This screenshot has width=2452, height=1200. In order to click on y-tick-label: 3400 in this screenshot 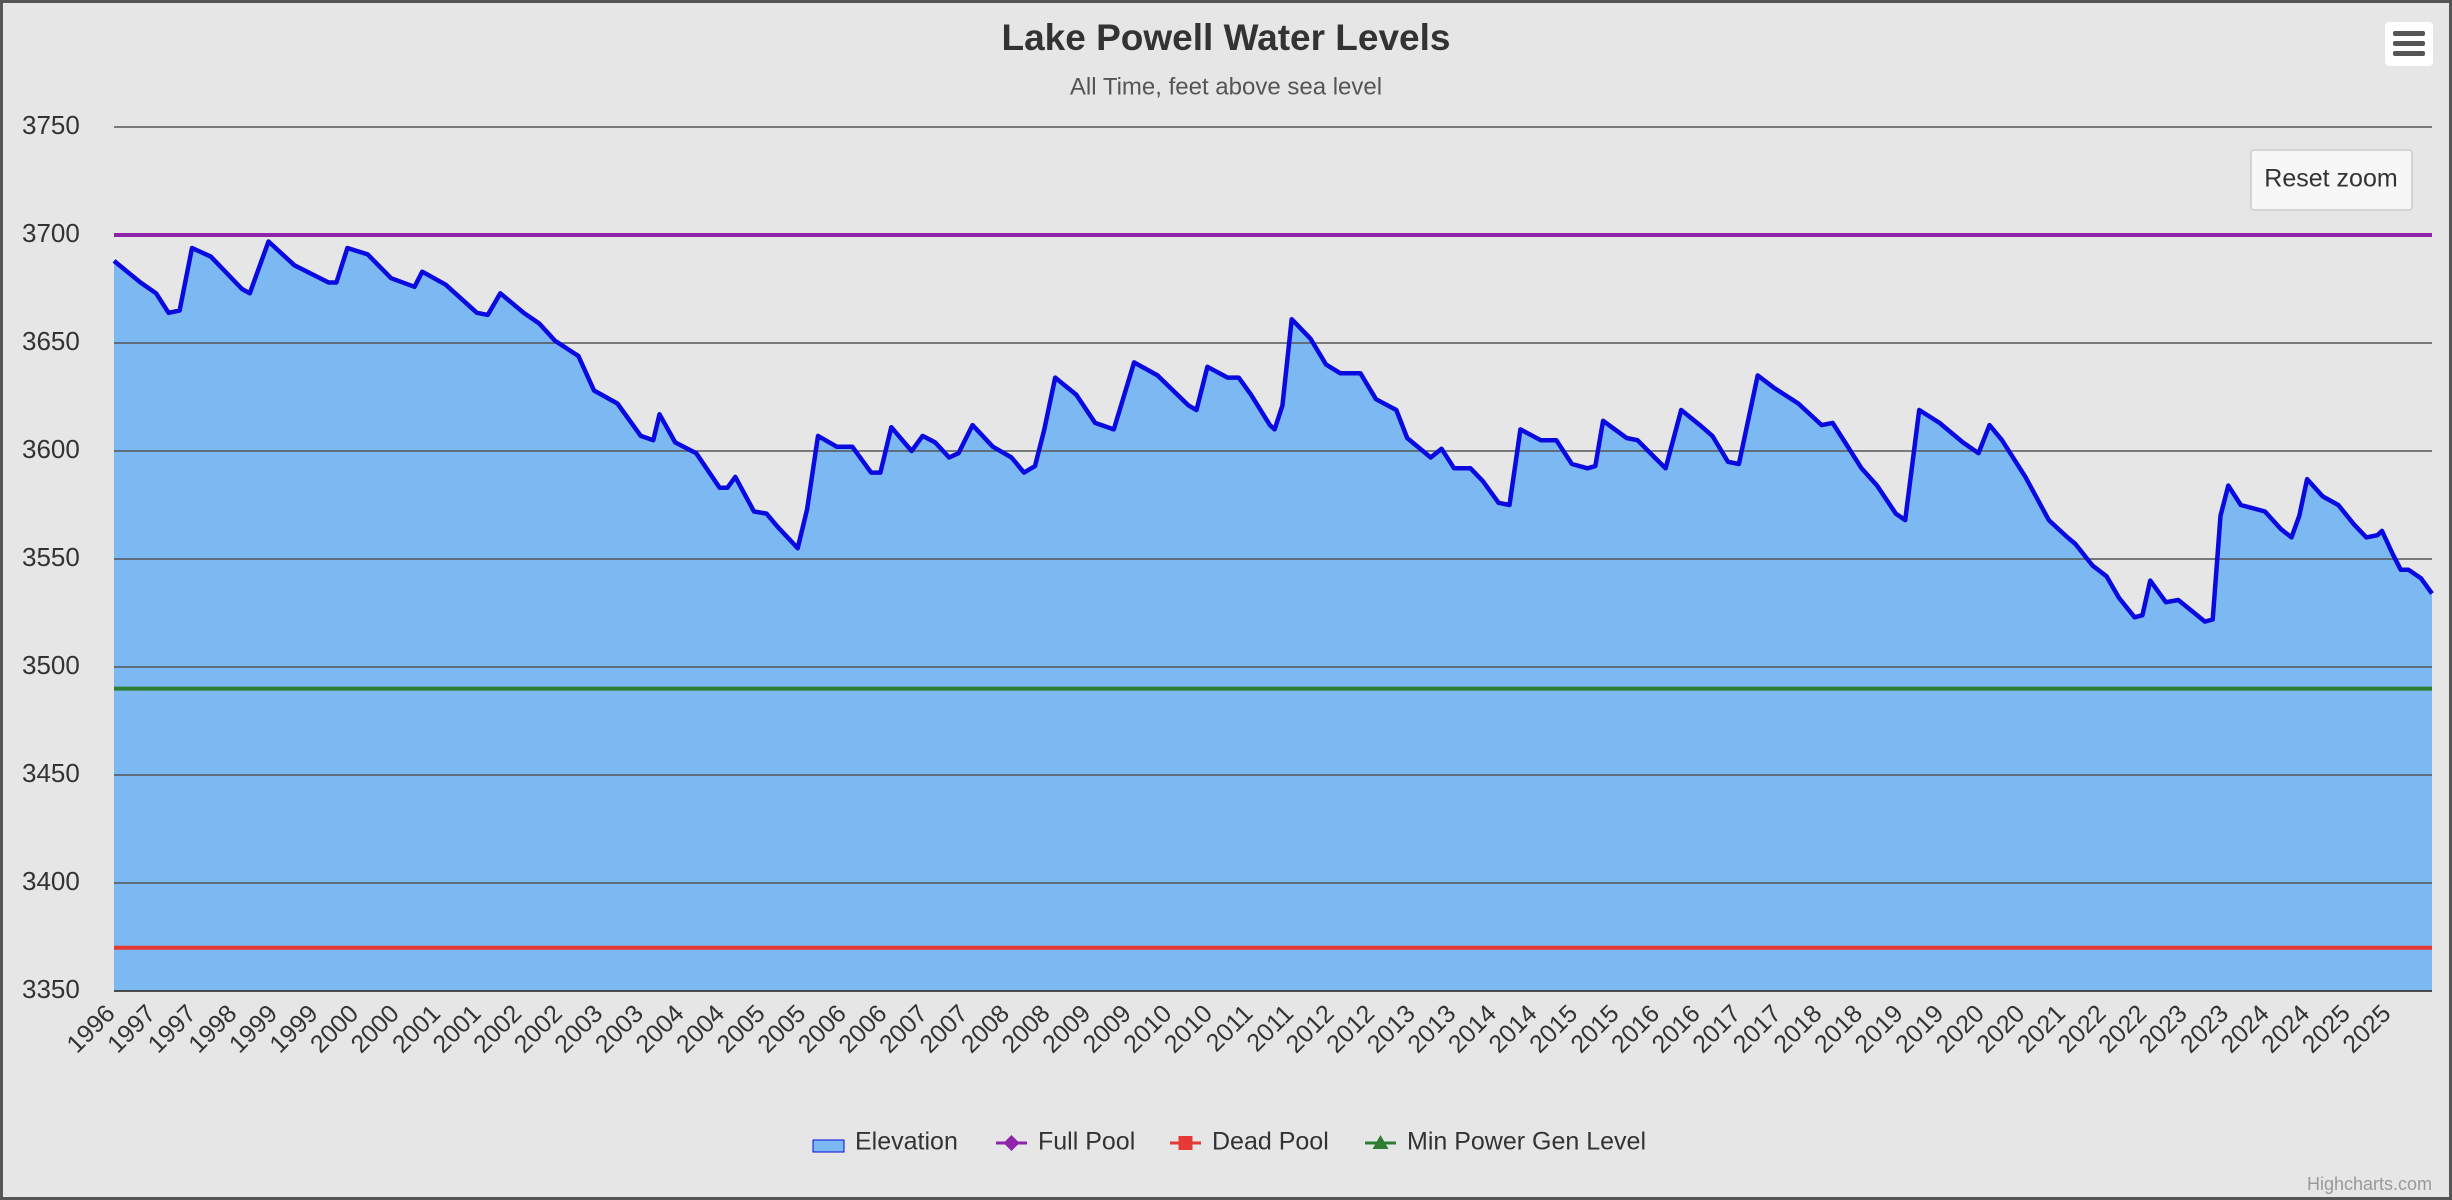, I will do `click(51, 881)`.